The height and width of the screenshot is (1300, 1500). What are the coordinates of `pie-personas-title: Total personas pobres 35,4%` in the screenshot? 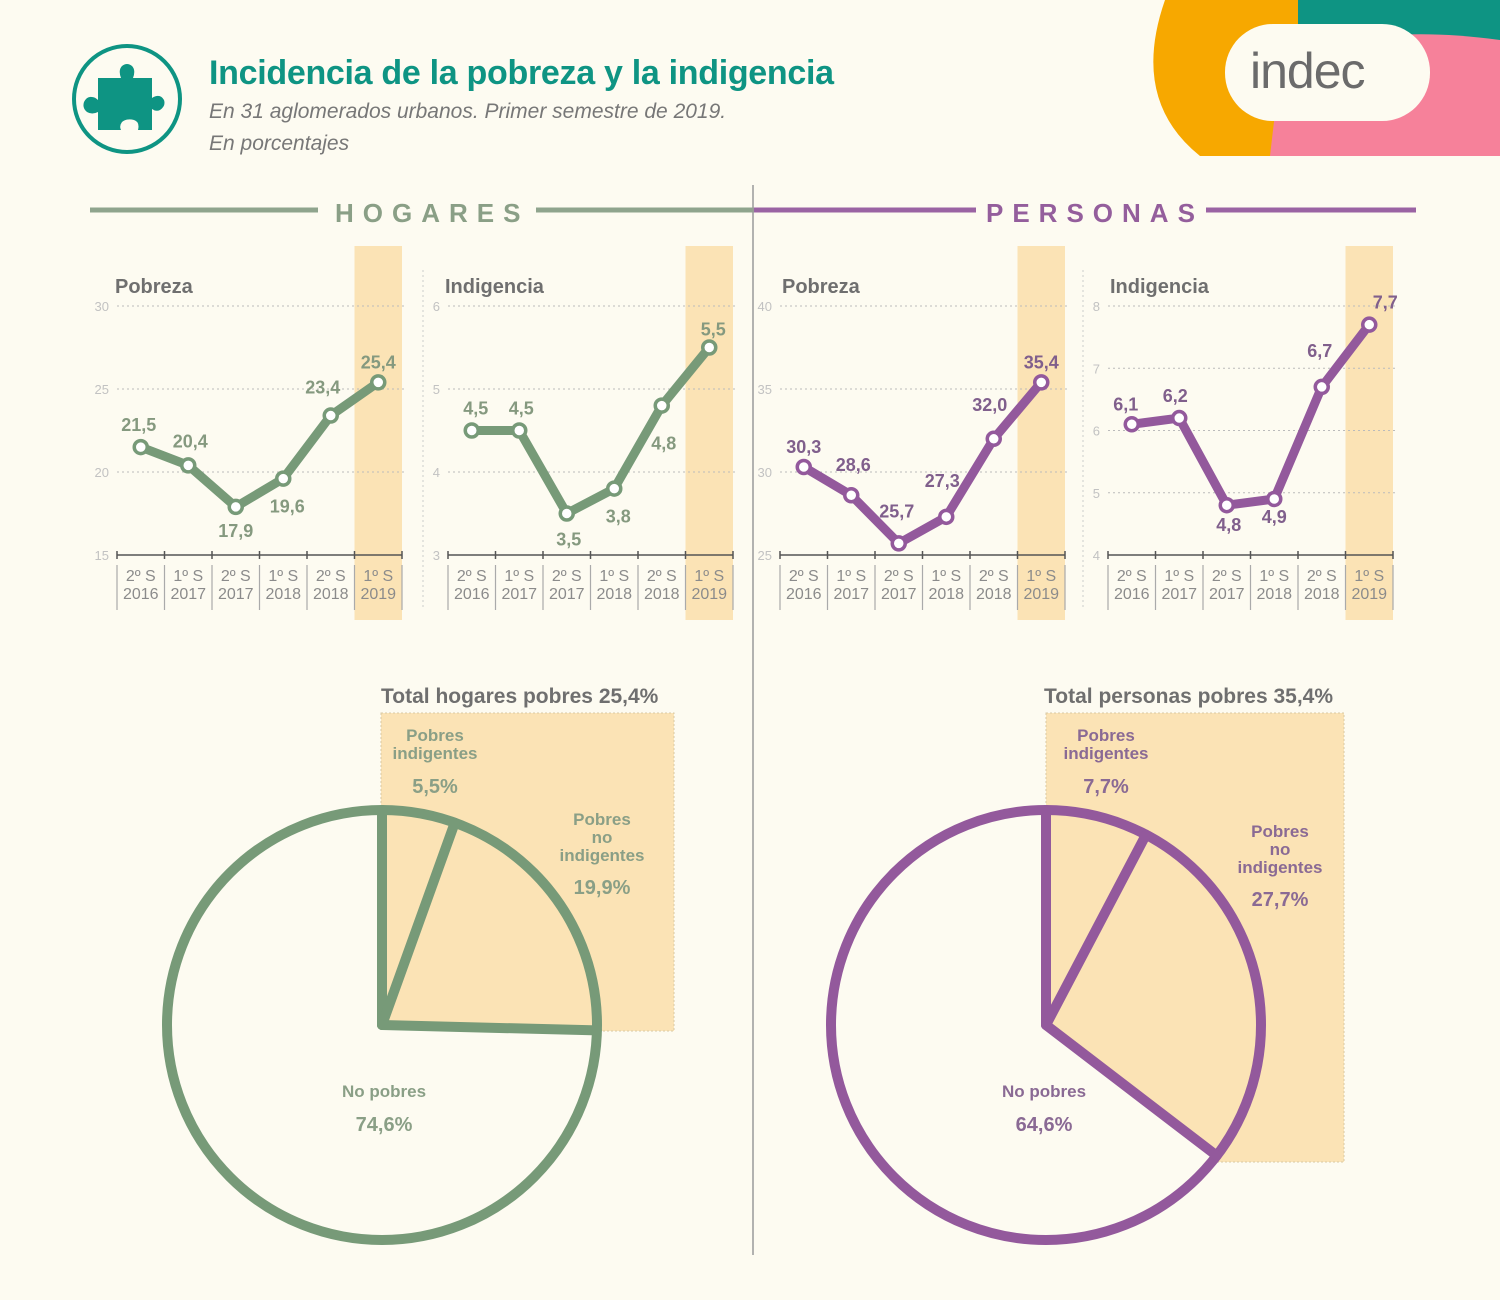 It's located at (1189, 696).